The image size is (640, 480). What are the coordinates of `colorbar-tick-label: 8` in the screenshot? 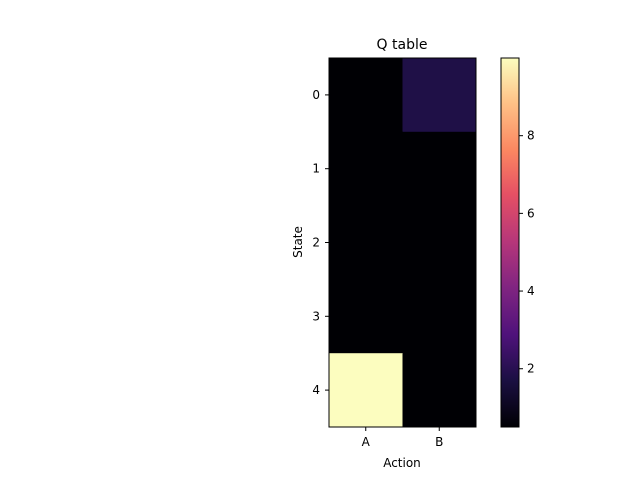 It's located at (531, 136).